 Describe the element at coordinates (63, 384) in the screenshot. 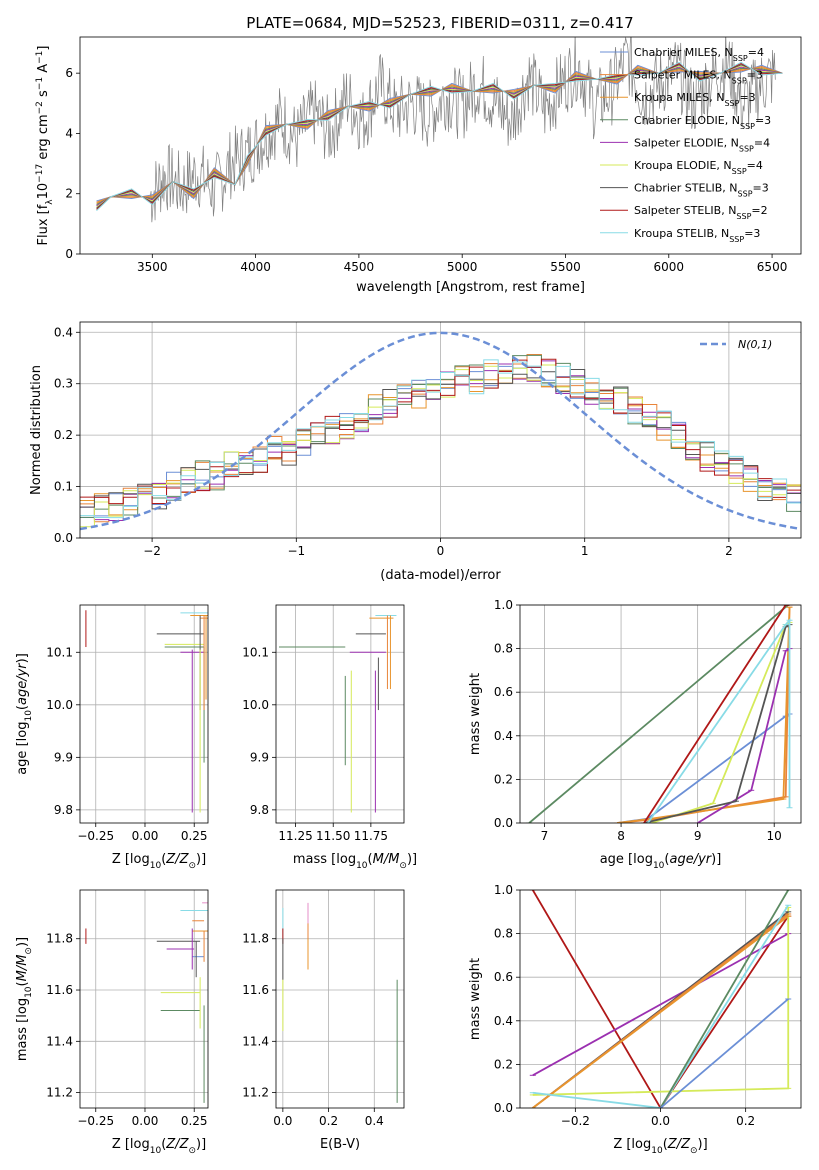

I see `y-tick-label: 0.3` at that location.